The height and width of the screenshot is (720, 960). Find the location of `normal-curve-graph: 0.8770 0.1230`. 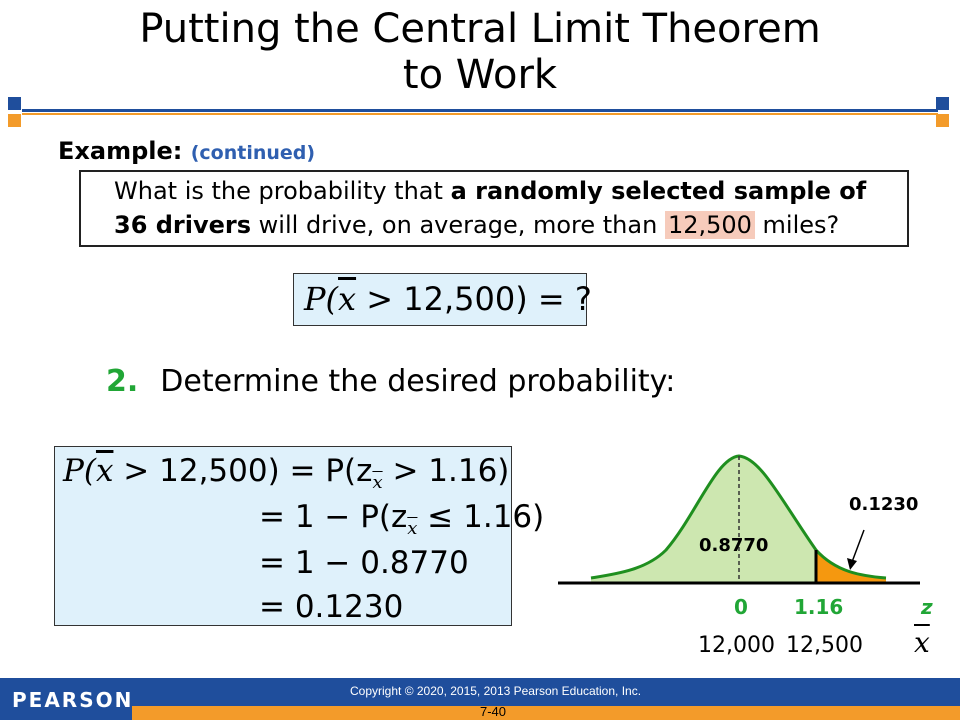

normal-curve-graph: 0.8770 0.1230 is located at coordinates (739, 519).